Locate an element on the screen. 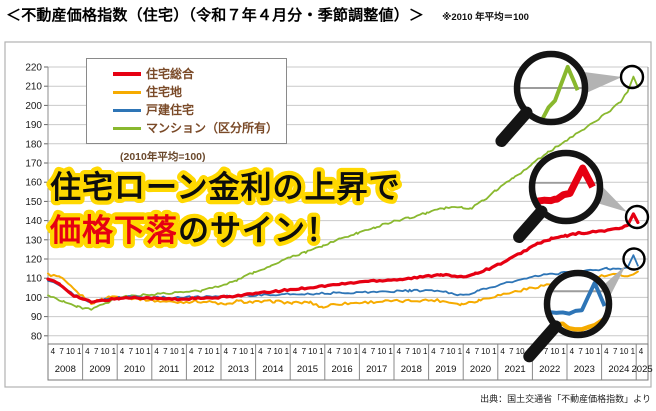 Image resolution: width=656 pixels, height=411 pixels. legend-label: マンション（区分所有） is located at coordinates (212, 128).